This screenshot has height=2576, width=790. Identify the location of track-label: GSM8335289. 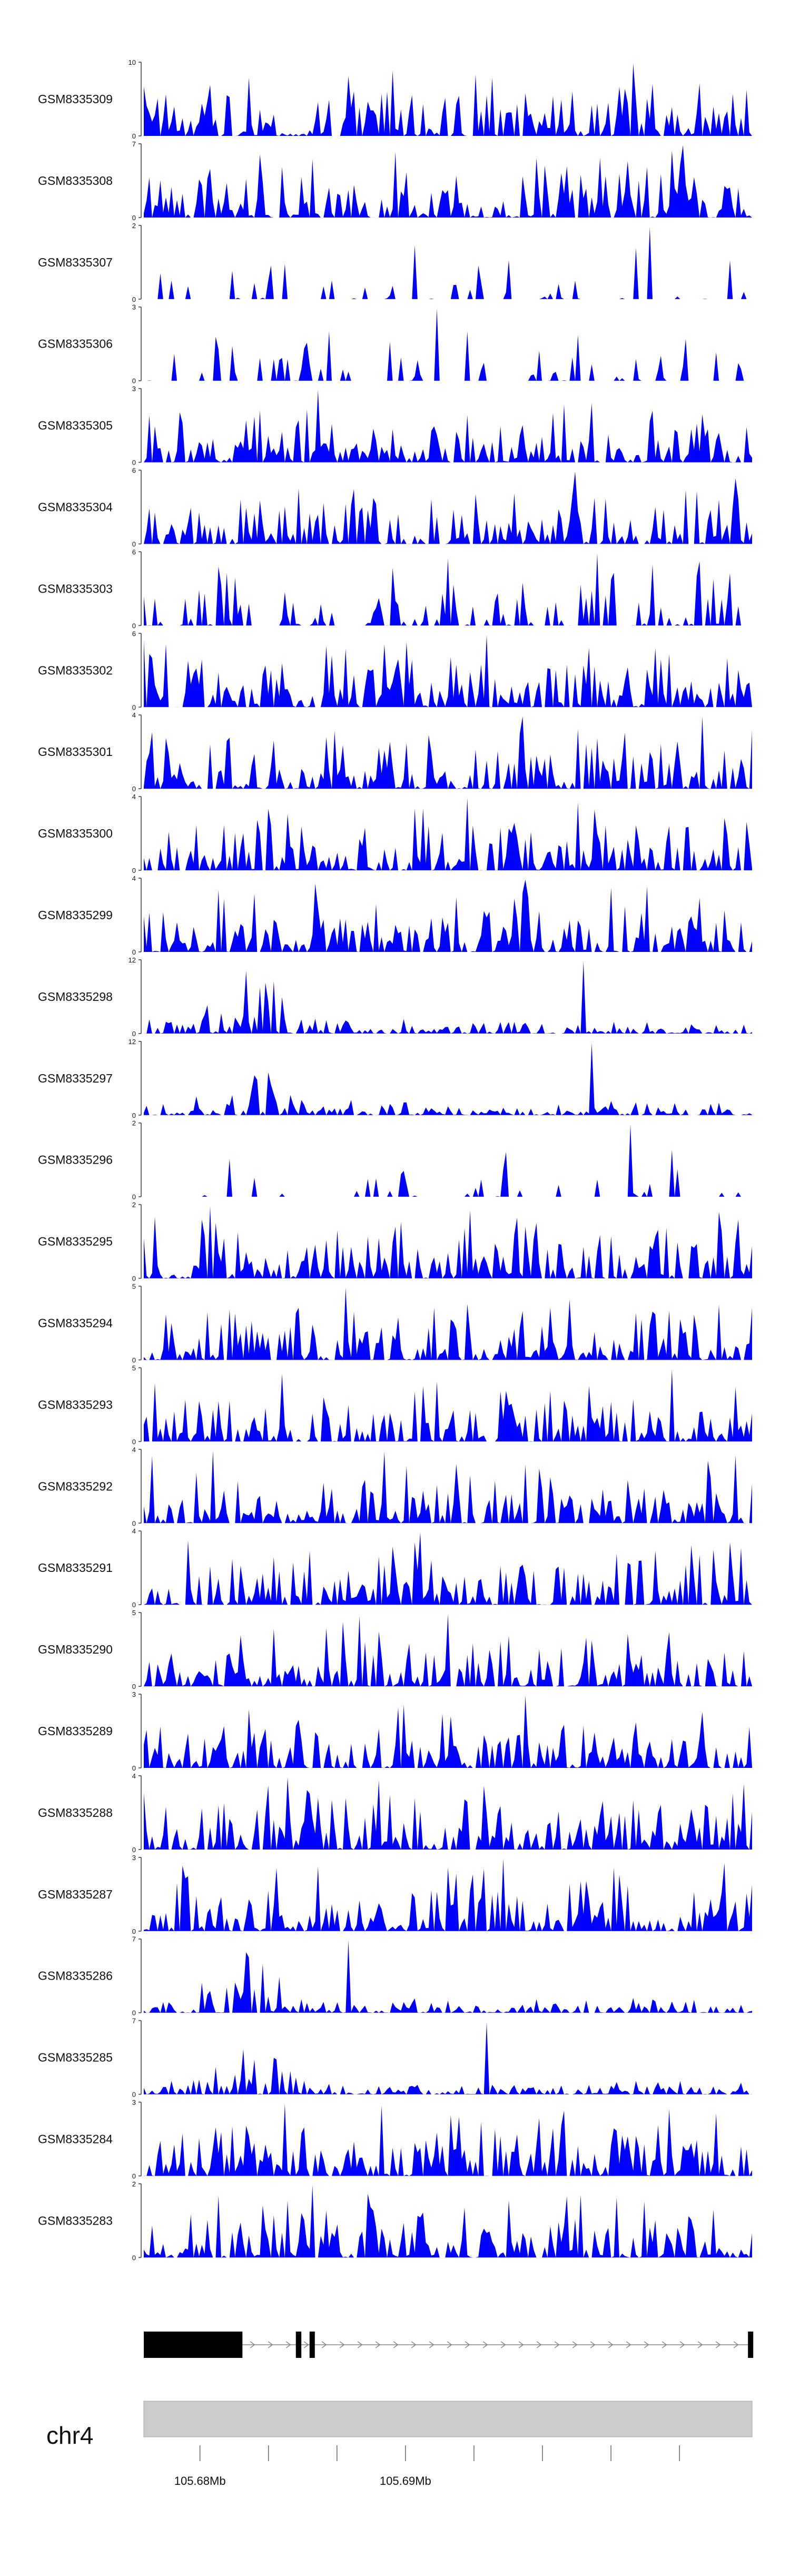
(75, 1731).